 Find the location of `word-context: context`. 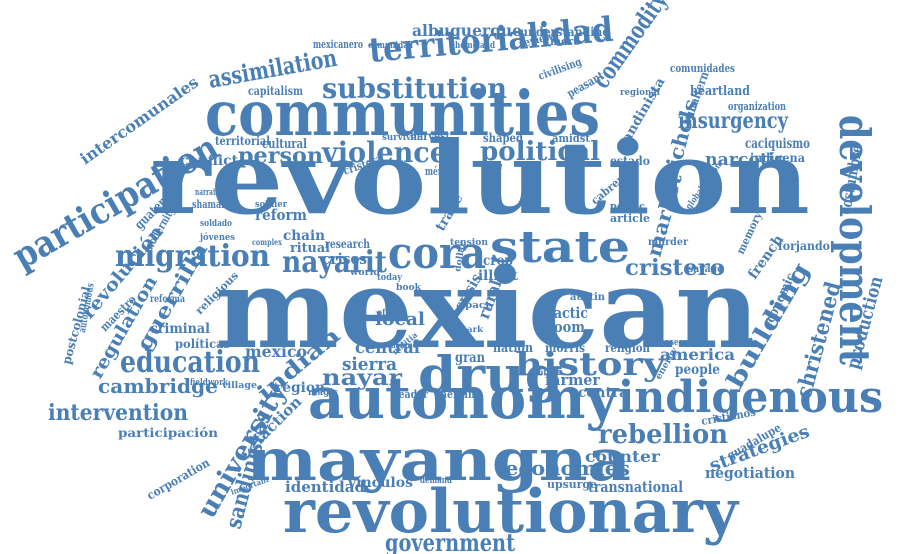

word-context: context is located at coordinates (544, 372).